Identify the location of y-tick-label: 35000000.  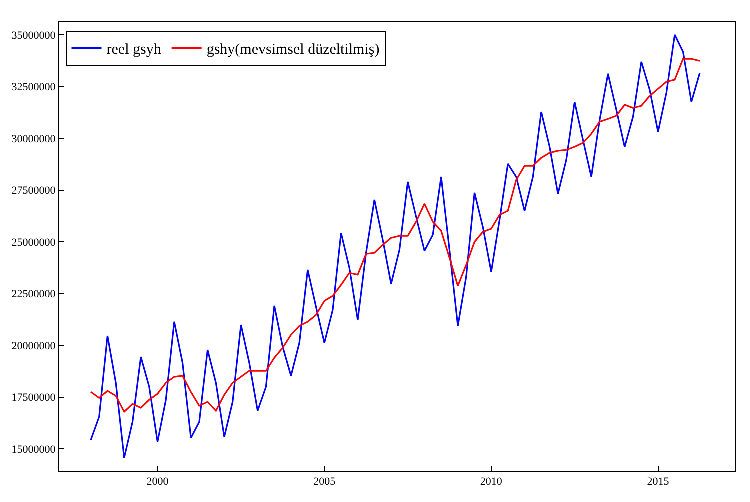
(34, 36).